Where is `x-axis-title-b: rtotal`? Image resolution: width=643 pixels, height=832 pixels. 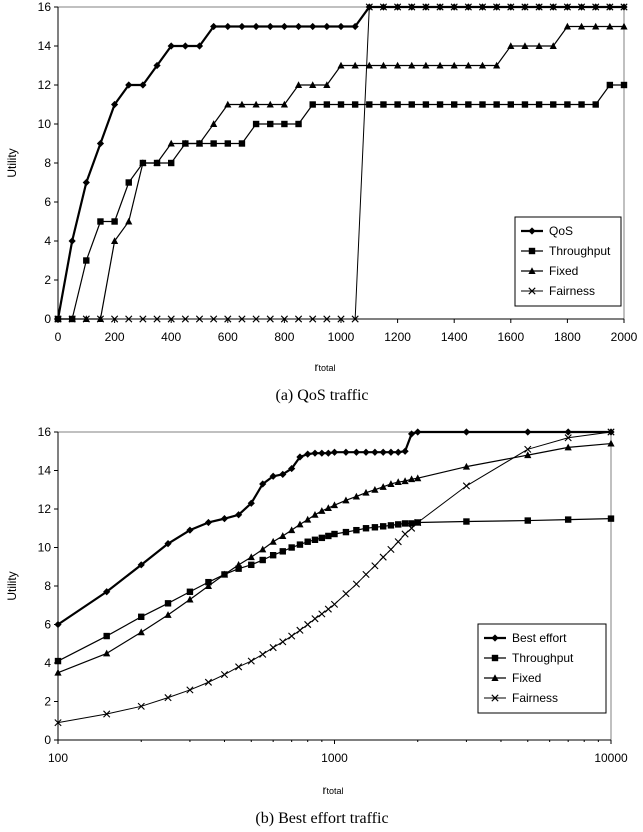
x-axis-title-b: rtotal is located at coordinates (332, 790).